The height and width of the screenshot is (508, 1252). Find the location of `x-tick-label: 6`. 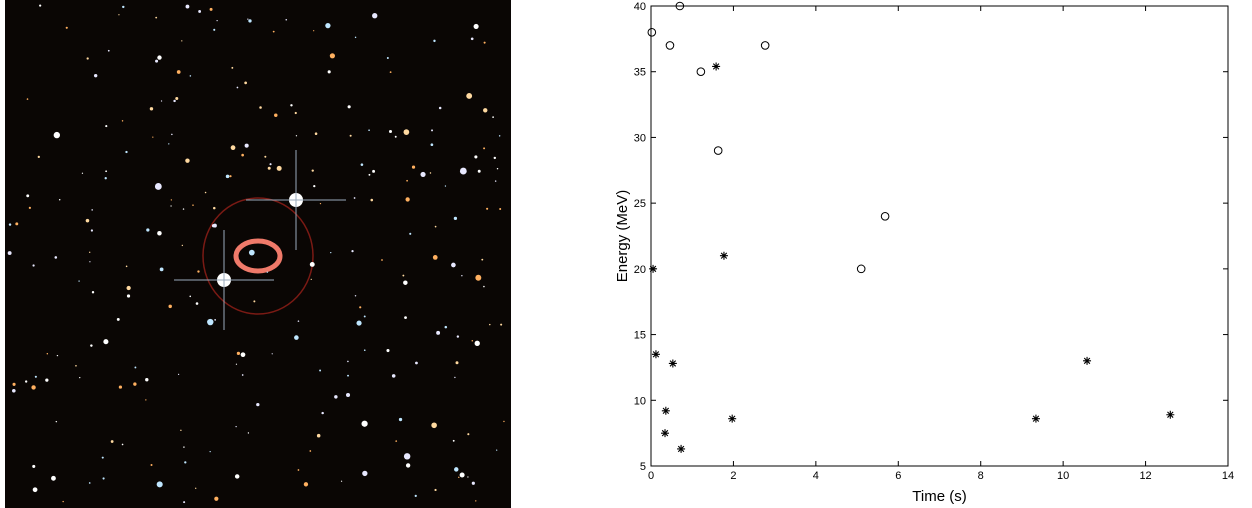

x-tick-label: 6 is located at coordinates (898, 476).